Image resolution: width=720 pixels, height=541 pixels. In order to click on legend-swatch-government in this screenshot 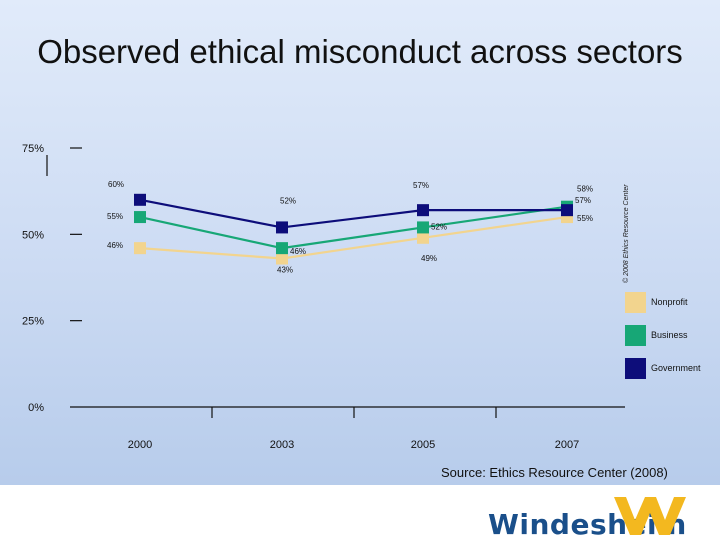, I will do `click(635, 368)`.